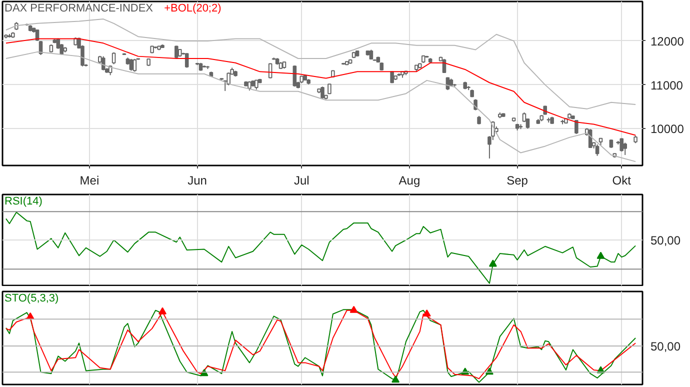 The image size is (690, 387). What do you see at coordinates (31, 298) in the screenshot?
I see `series-label: STO(5,3,3)` at bounding box center [31, 298].